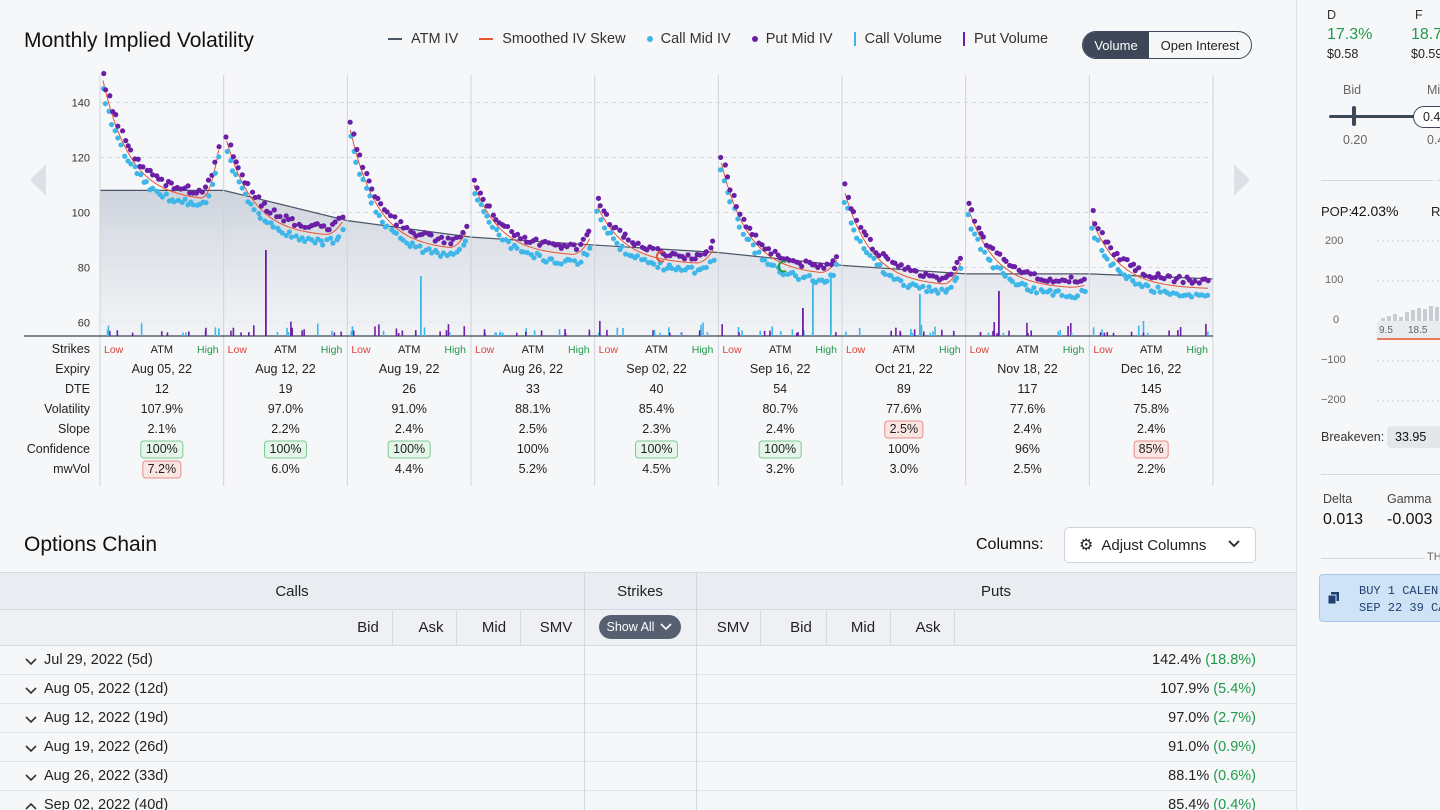  What do you see at coordinates (285, 469) in the screenshot?
I see `expiry-mwvol: 6.0%` at bounding box center [285, 469].